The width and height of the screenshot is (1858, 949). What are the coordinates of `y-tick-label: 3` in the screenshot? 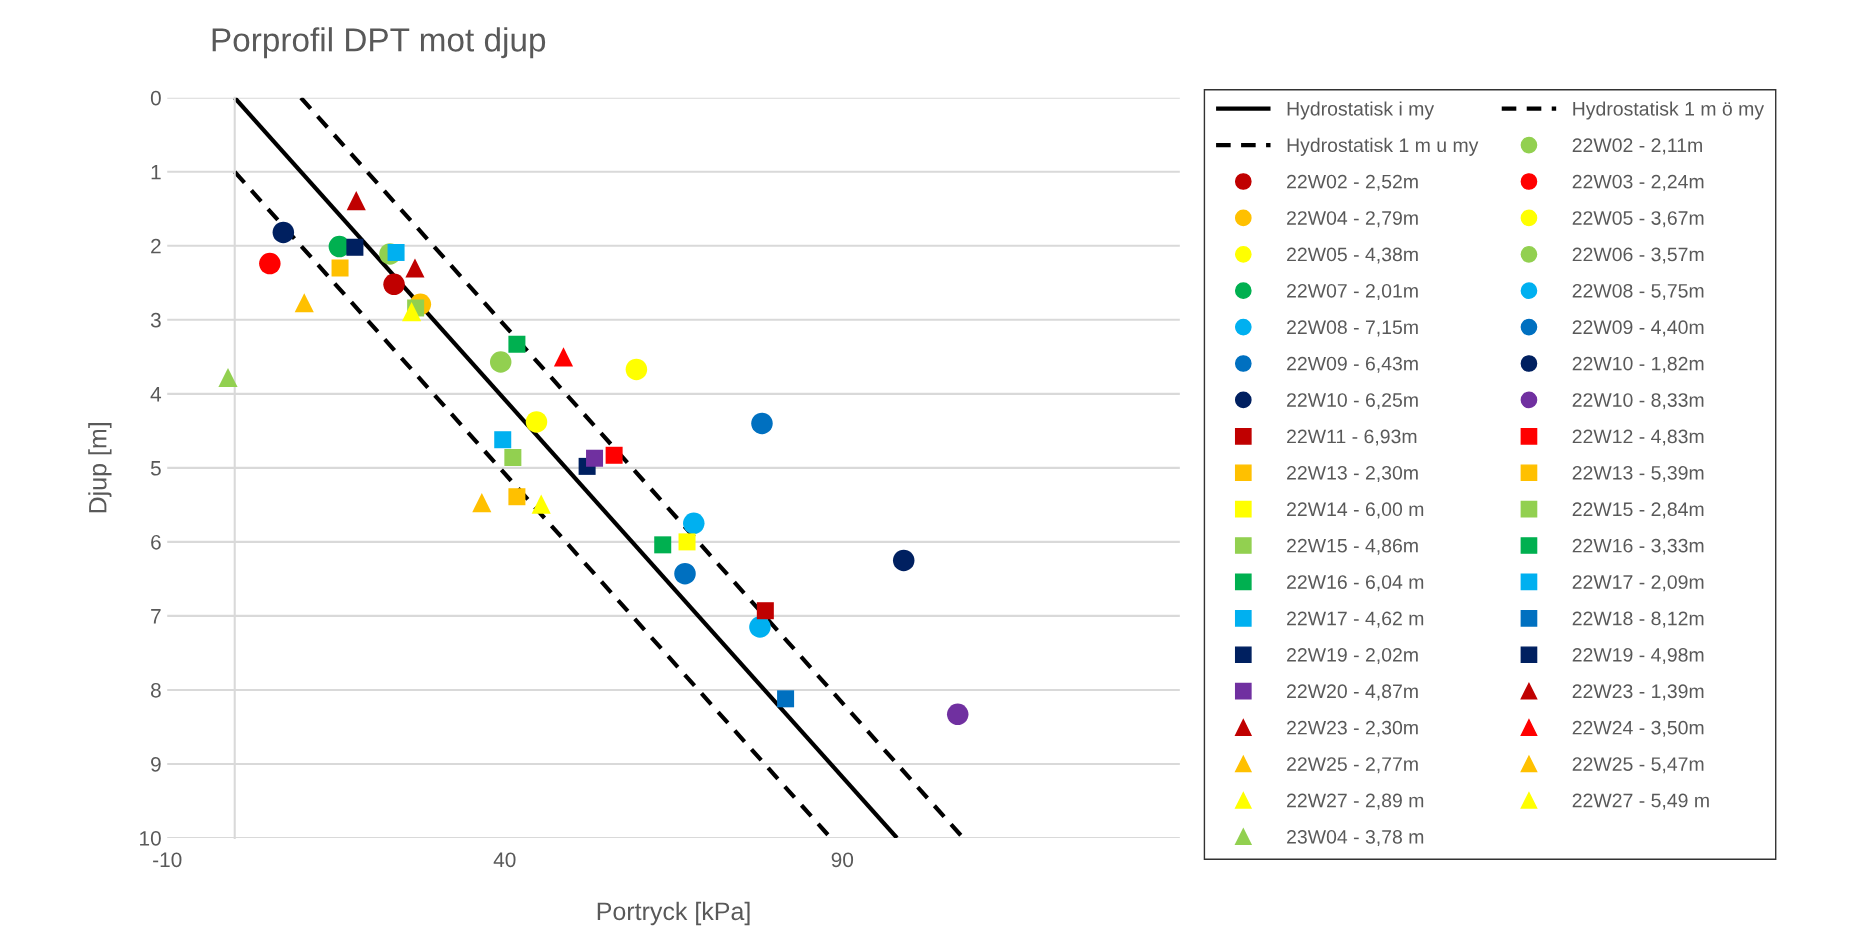 It's located at (155, 320).